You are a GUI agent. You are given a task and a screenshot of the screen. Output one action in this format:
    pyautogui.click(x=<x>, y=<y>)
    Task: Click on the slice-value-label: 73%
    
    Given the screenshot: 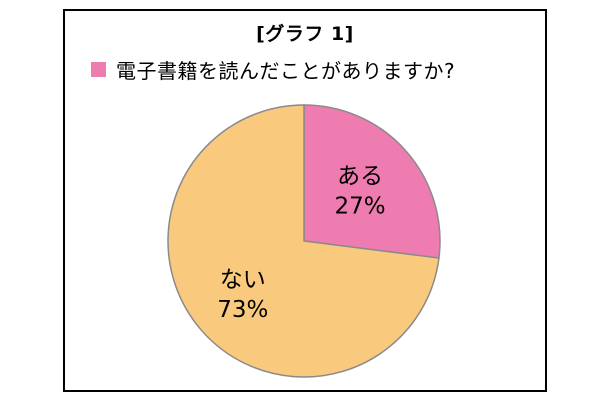 What is the action you would take?
    pyautogui.click(x=242, y=310)
    